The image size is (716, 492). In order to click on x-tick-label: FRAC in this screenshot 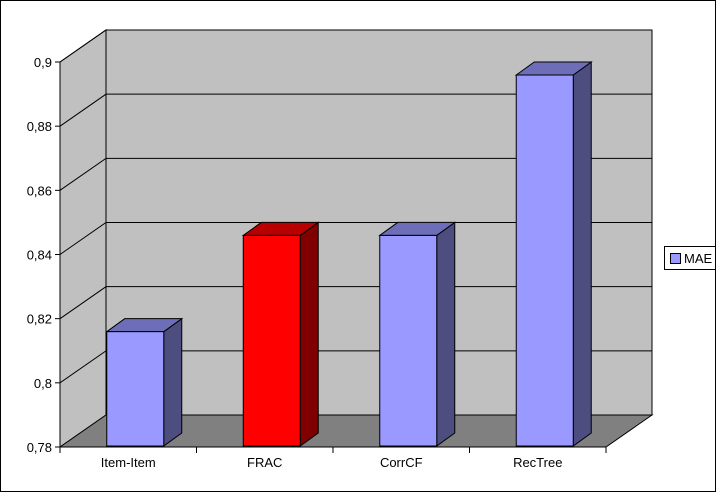, I will do `click(264, 462)`.